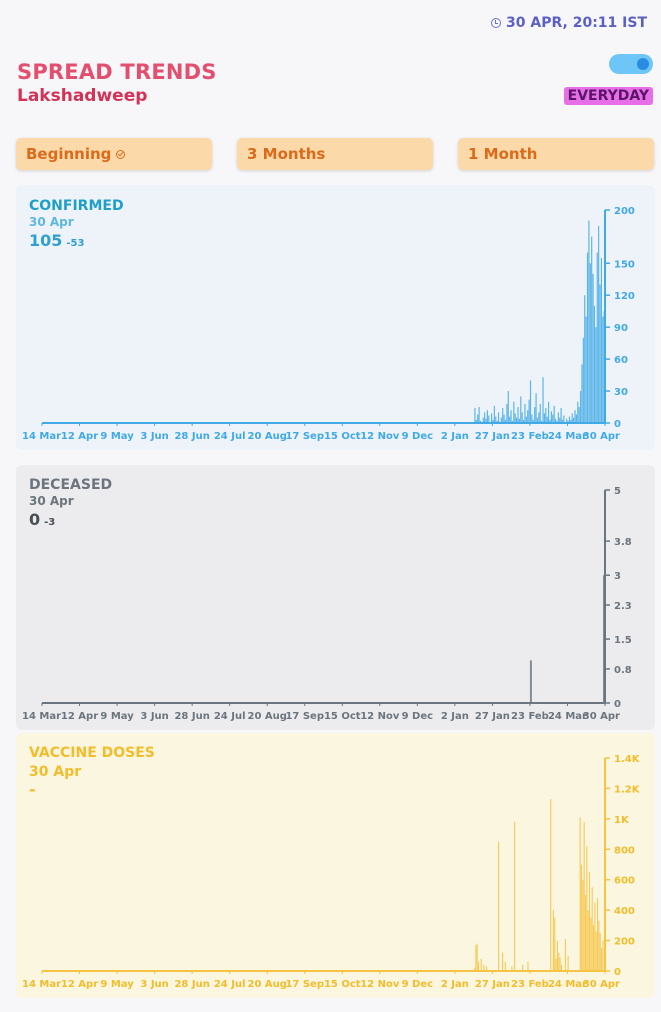 The width and height of the screenshot is (661, 1012). What do you see at coordinates (608, 96) in the screenshot?
I see `everyday-badge: EVERYDAY` at bounding box center [608, 96].